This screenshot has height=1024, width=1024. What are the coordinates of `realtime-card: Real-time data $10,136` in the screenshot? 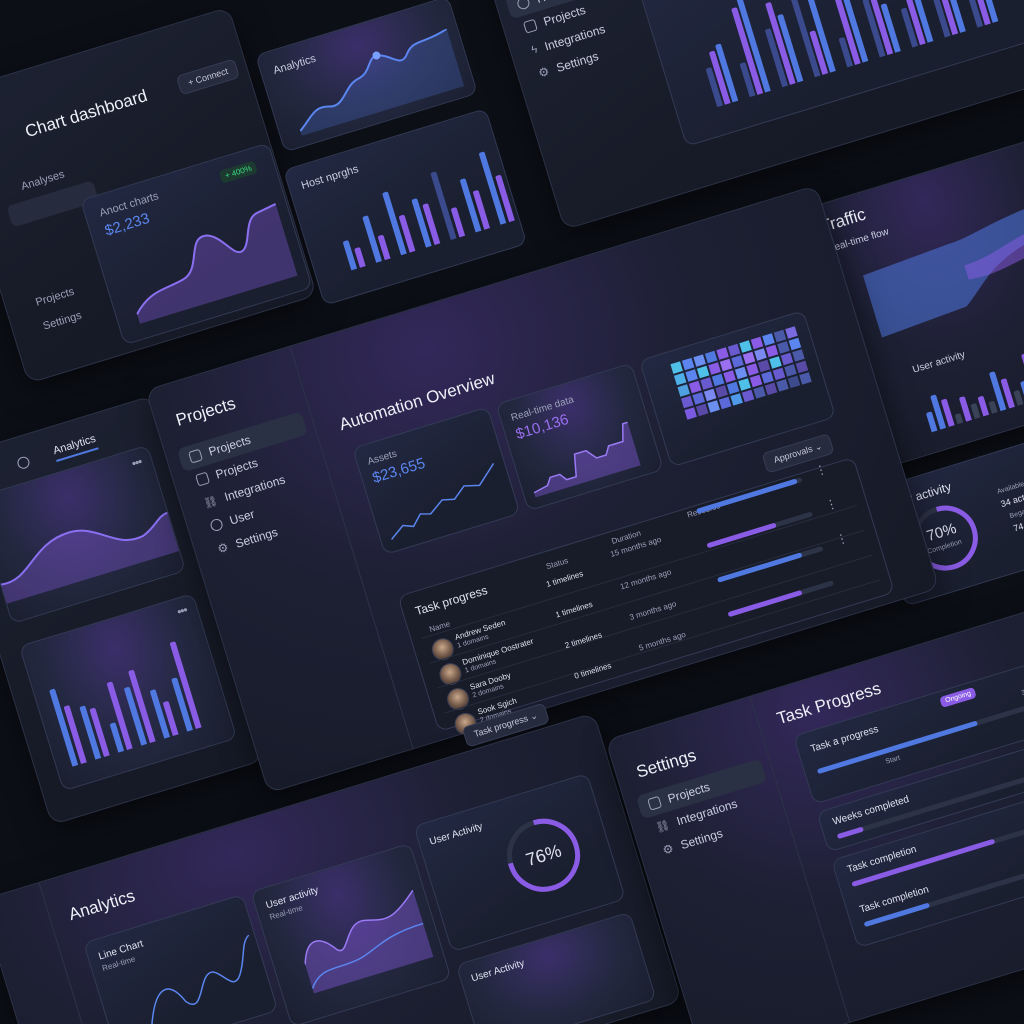 It's located at (579, 437).